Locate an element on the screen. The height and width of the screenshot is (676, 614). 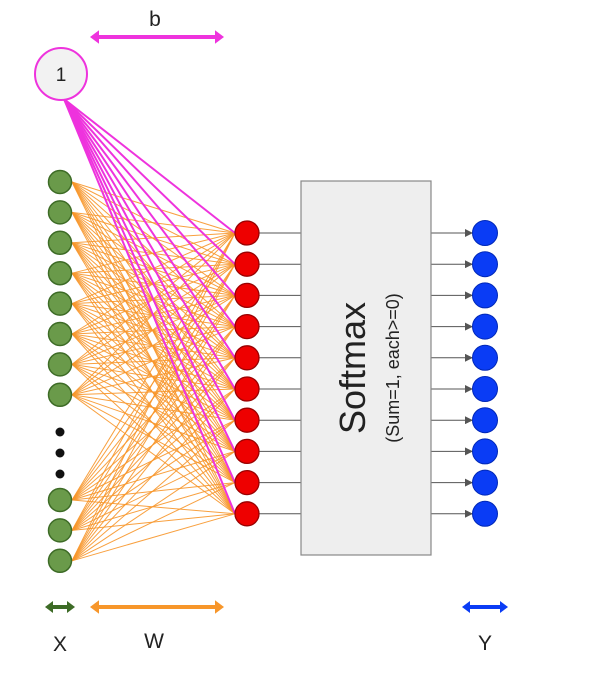
bias-node: 1 is located at coordinates (61, 74).